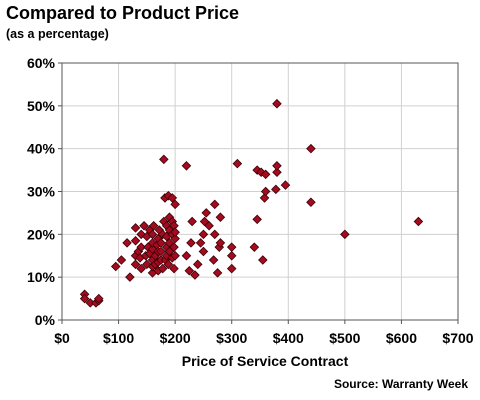 This screenshot has width=480, height=400. What do you see at coordinates (264, 333) in the screenshot?
I see `x-axis: $0 $100 $200 $300 $400 $500 $600 $700` at bounding box center [264, 333].